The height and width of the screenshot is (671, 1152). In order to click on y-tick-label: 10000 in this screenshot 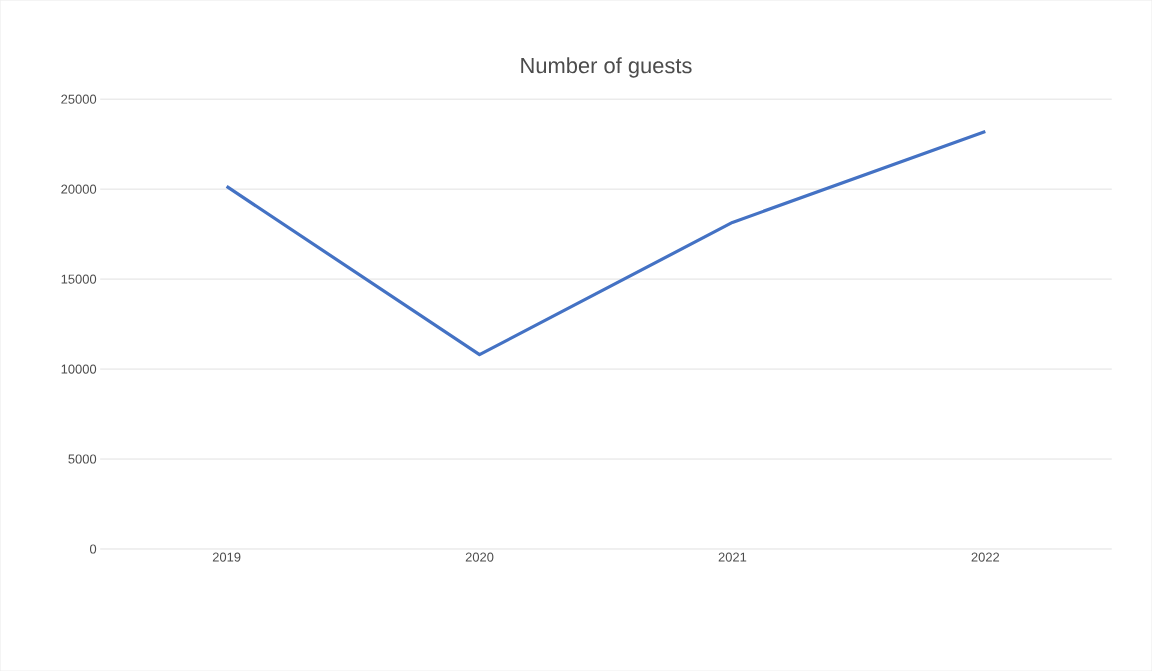, I will do `click(79, 369)`.